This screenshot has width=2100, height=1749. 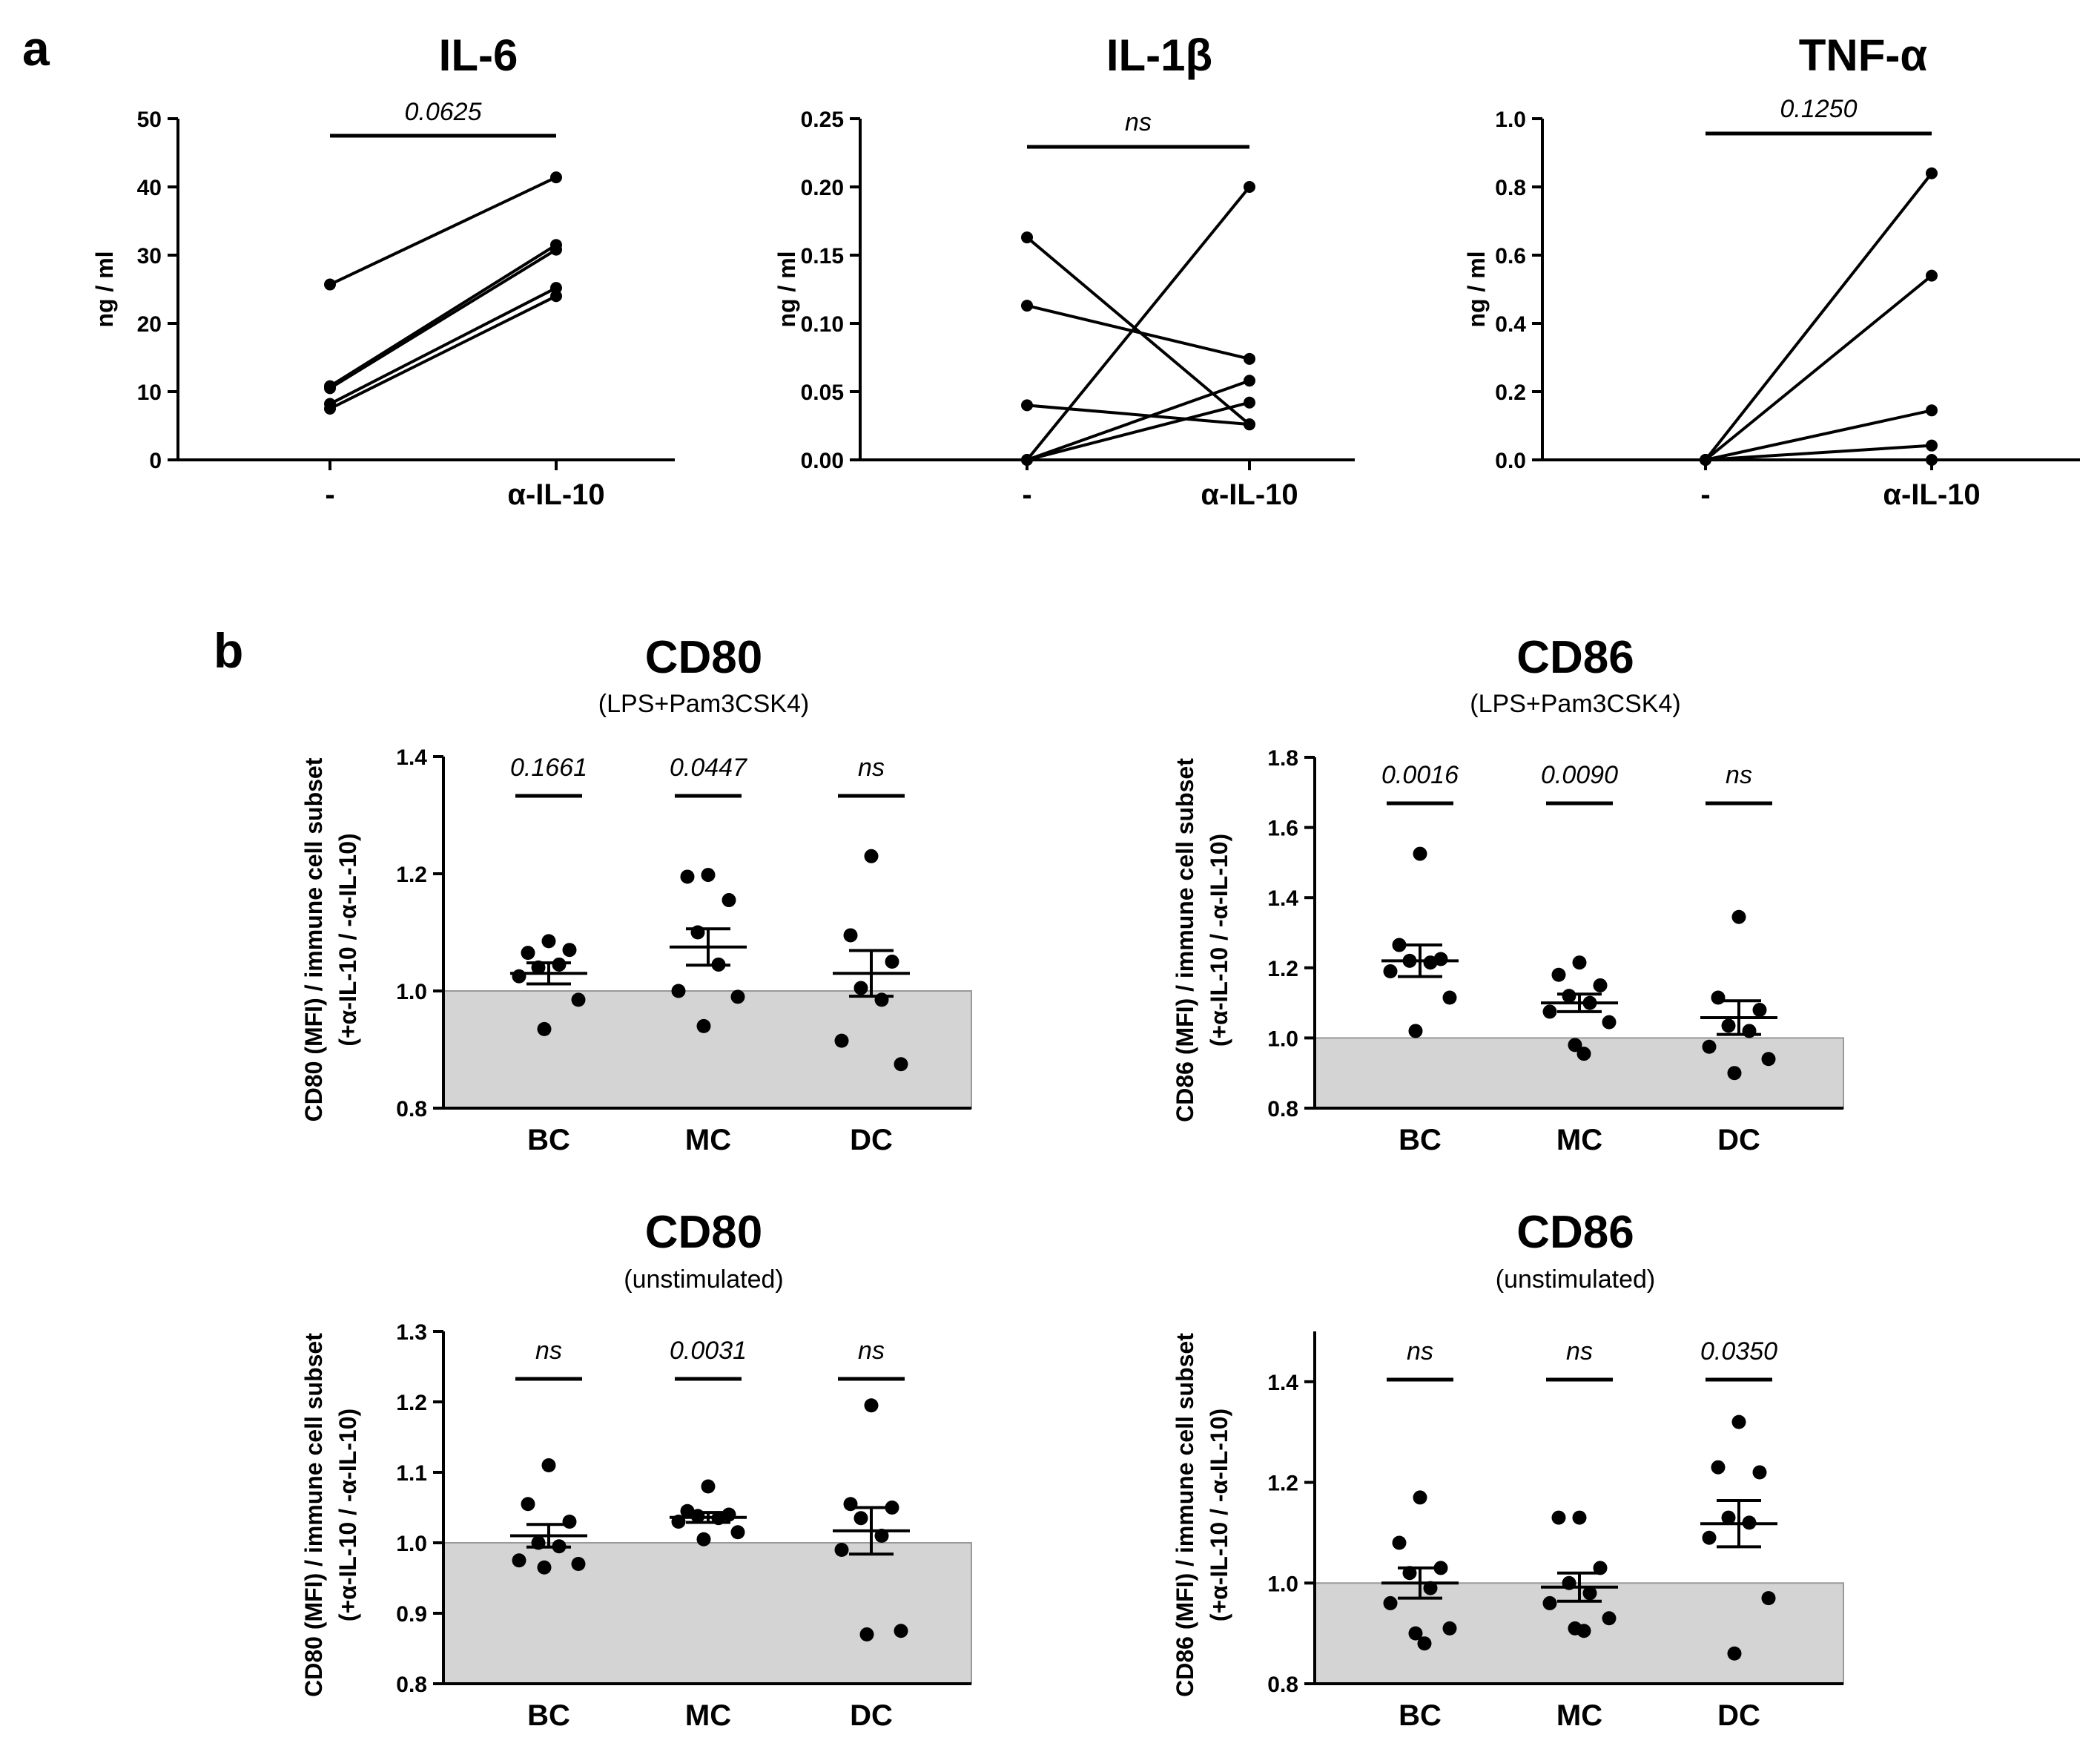 What do you see at coordinates (1249, 494) in the screenshot?
I see `il1b-xtick-label: α-IL-10` at bounding box center [1249, 494].